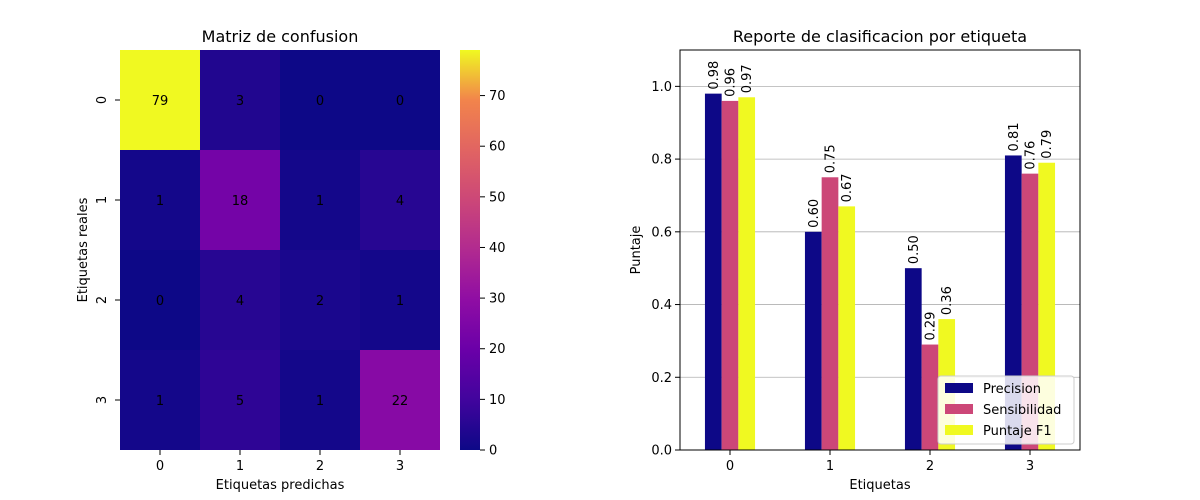  What do you see at coordinates (280, 485) in the screenshot?
I see `heatmap-xlabel: Etiquetas predichas` at bounding box center [280, 485].